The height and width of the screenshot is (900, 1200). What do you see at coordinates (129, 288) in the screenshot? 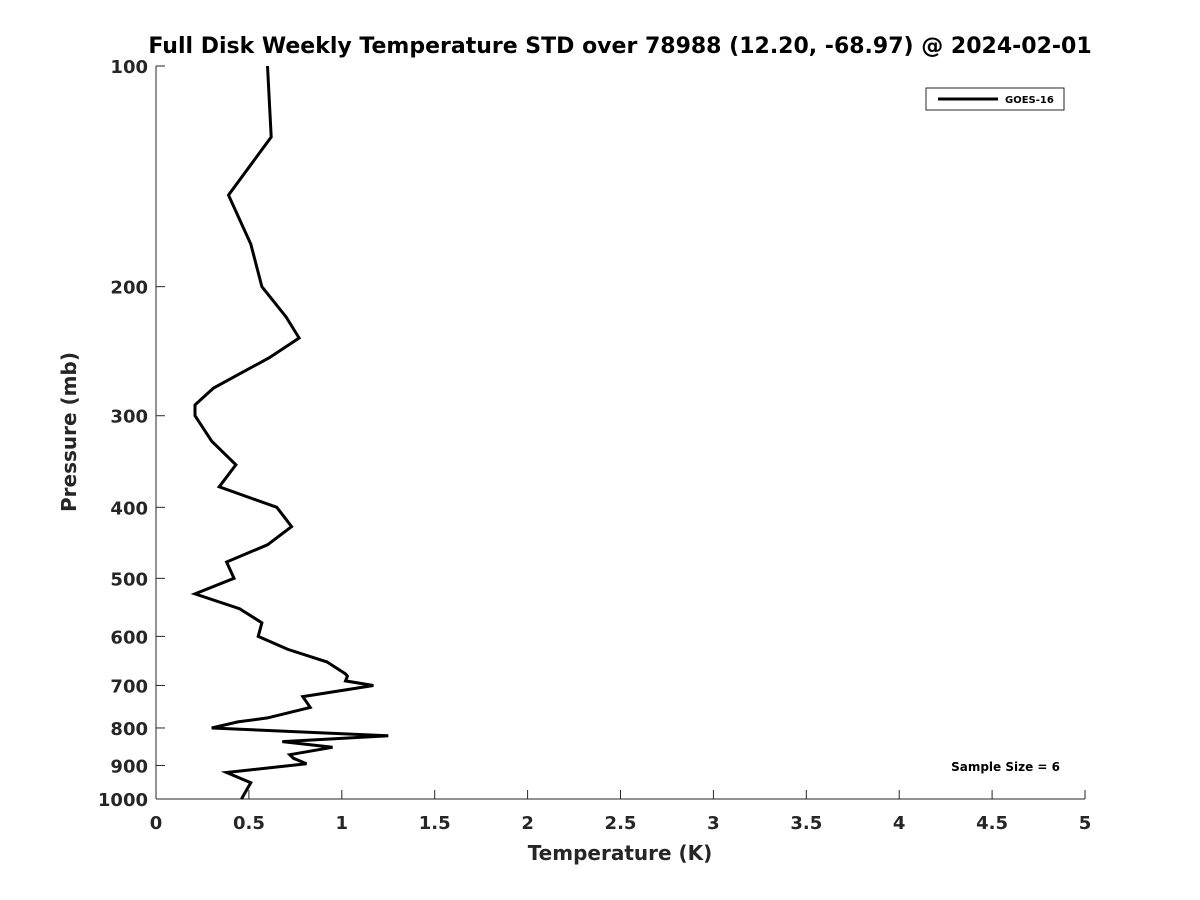
I see `y-tick-label: 200` at bounding box center [129, 288].